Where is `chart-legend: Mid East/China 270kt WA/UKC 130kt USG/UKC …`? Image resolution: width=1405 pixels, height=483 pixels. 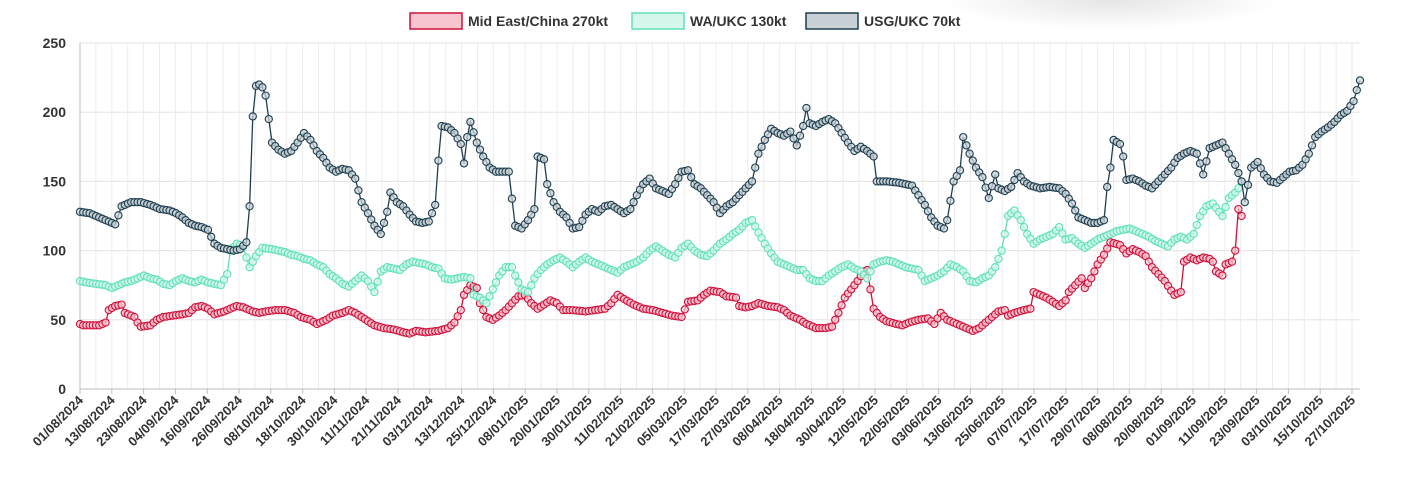
chart-legend: Mid East/China 270kt WA/UKC 130kt USG/UKC … is located at coordinates (685, 21).